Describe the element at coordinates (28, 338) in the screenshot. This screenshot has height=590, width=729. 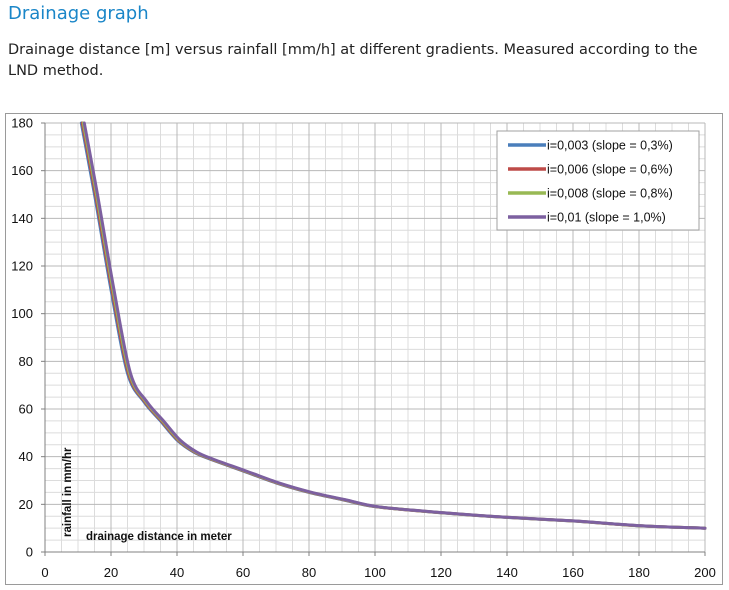
I see `y-tick-labels: 0 20 40 60 80 100 120 140 160 180` at that location.